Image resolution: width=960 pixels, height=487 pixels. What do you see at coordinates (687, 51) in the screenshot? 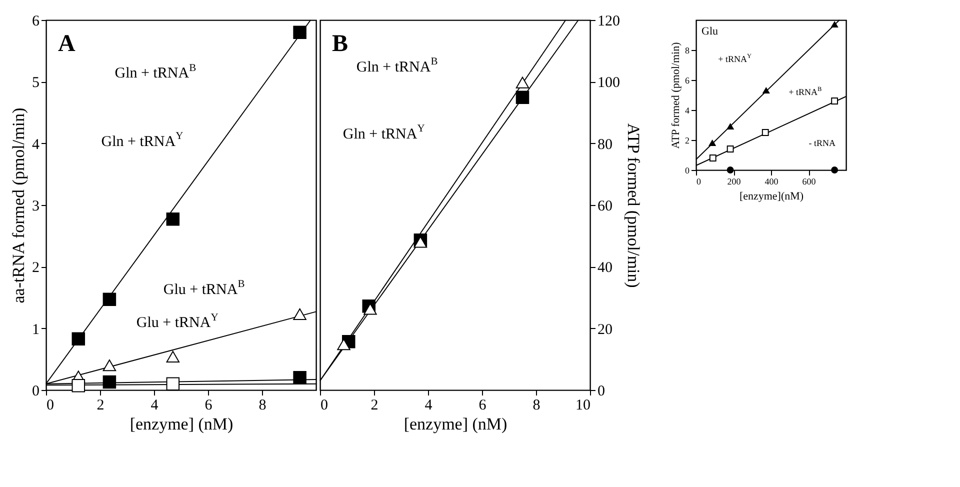
I see `y-tick-label: 8` at bounding box center [687, 51].